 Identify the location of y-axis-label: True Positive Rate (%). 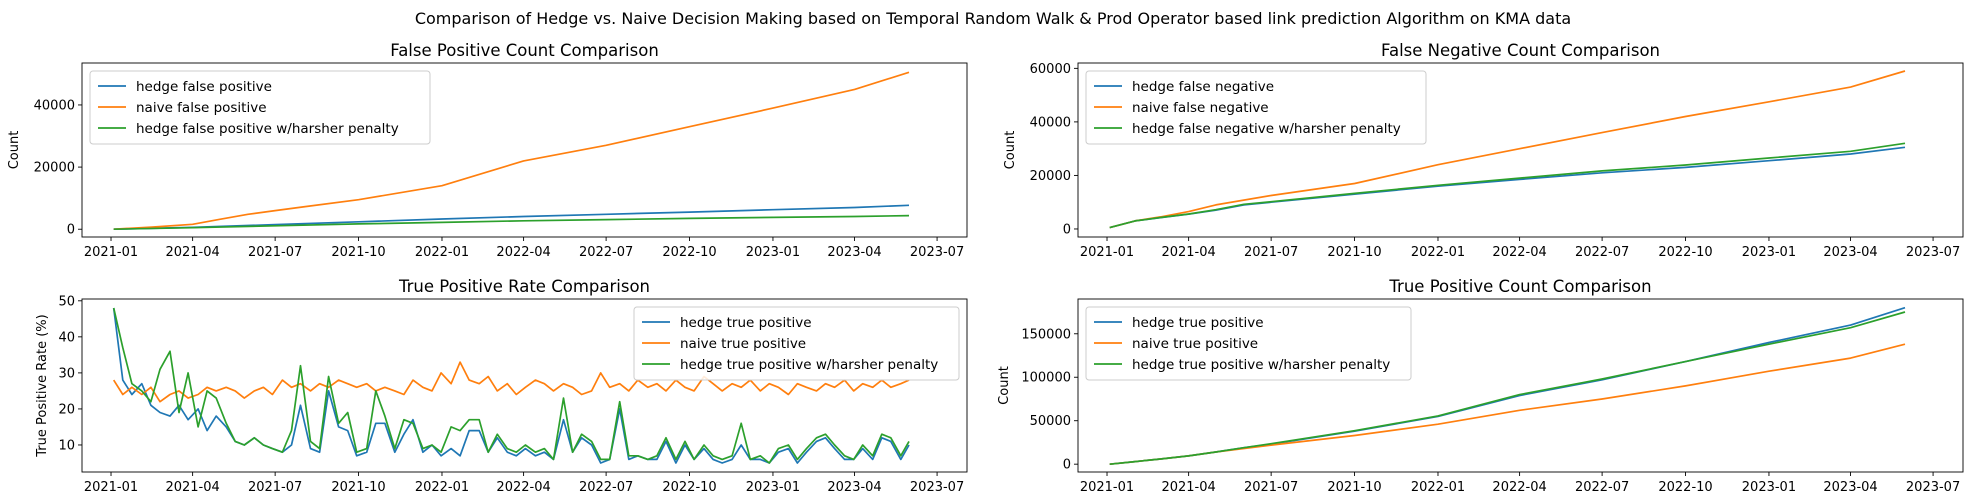
(42, 385).